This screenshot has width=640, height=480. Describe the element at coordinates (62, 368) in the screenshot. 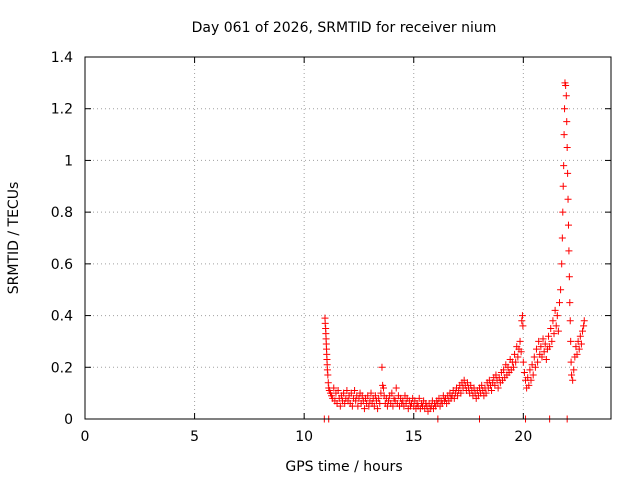

I see `y-tick-label: 0.2` at that location.